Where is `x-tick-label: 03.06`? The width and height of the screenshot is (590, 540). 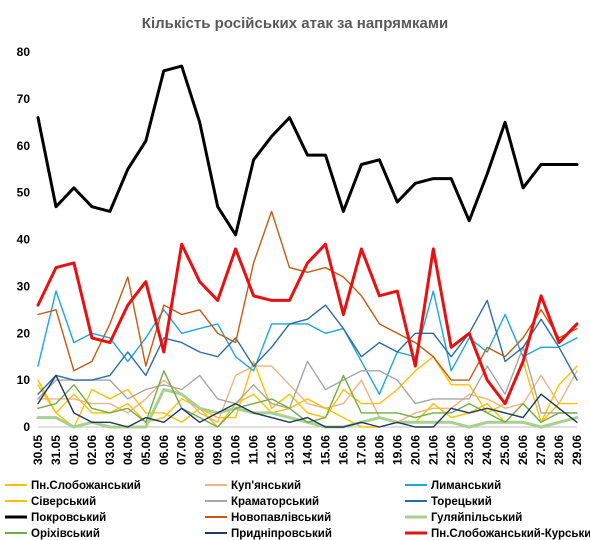 x-tick-label: 03.06 is located at coordinates (110, 450).